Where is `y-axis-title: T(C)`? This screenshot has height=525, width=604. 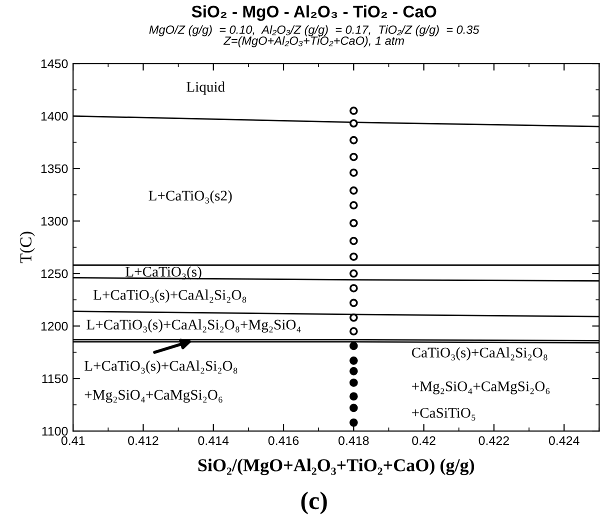 y-axis-title: T(C) is located at coordinates (27, 248).